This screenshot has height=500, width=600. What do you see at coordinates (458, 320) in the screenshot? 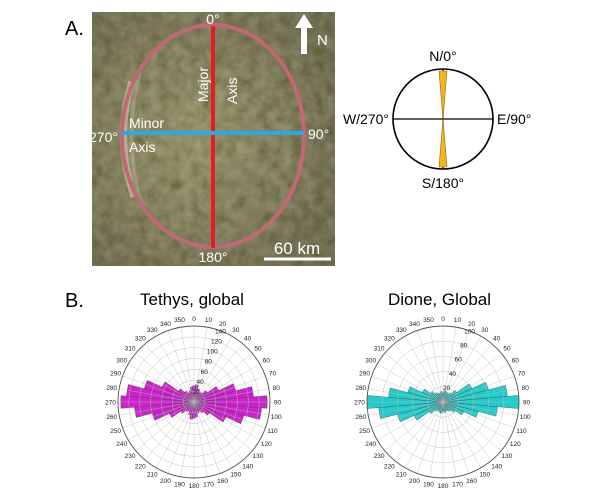
I see `rose-angle-label: 10` at bounding box center [458, 320].